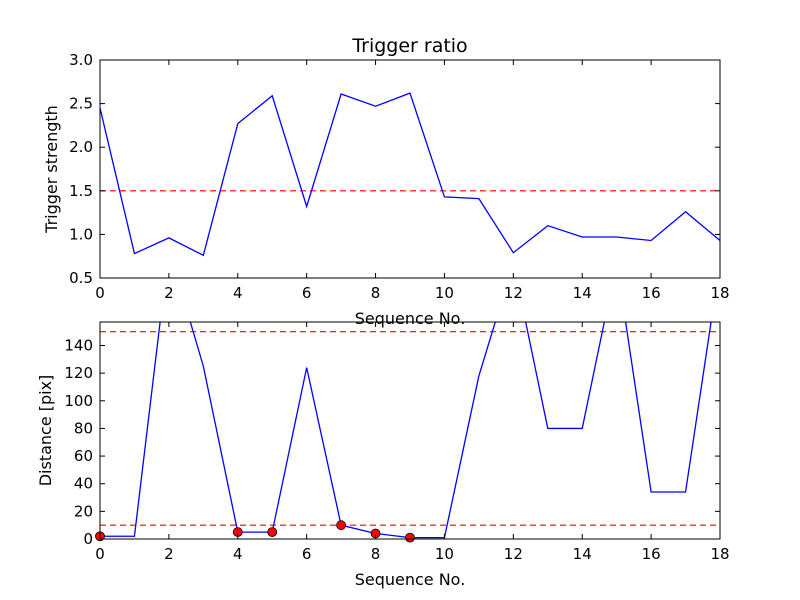 The width and height of the screenshot is (800, 600). I want to click on y-tick-label: 2.0, so click(81, 147).